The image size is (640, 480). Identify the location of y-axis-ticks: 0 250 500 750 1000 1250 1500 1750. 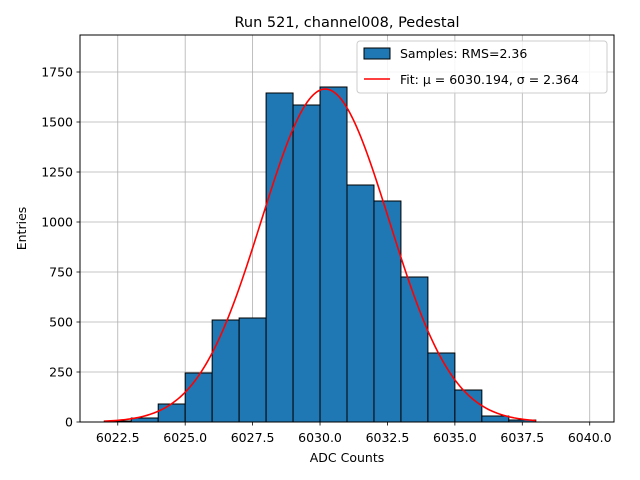
(60, 247).